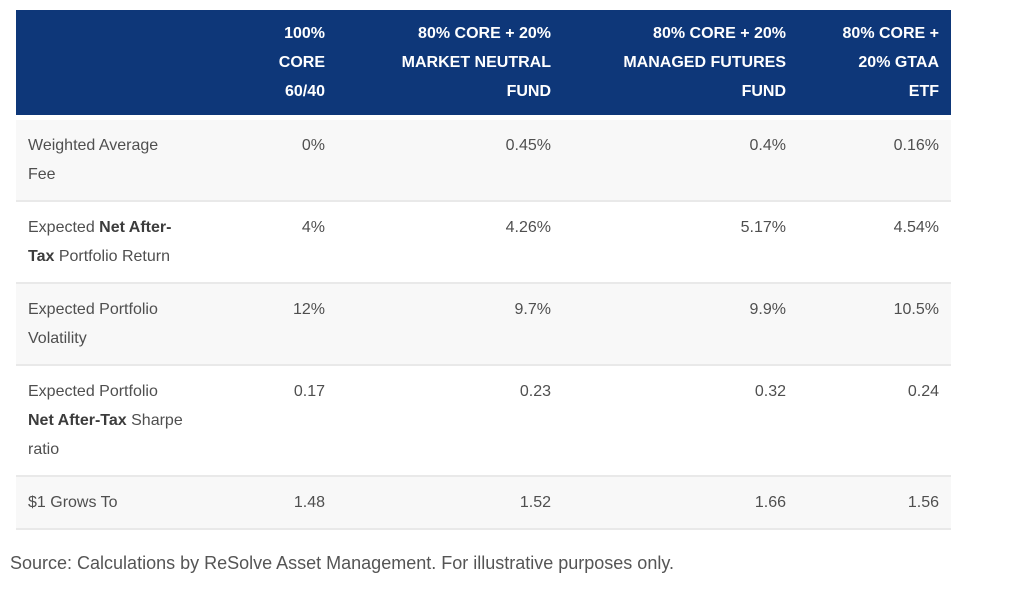  Describe the element at coordinates (313, 145) in the screenshot. I see `value-cell: 0%` at that location.